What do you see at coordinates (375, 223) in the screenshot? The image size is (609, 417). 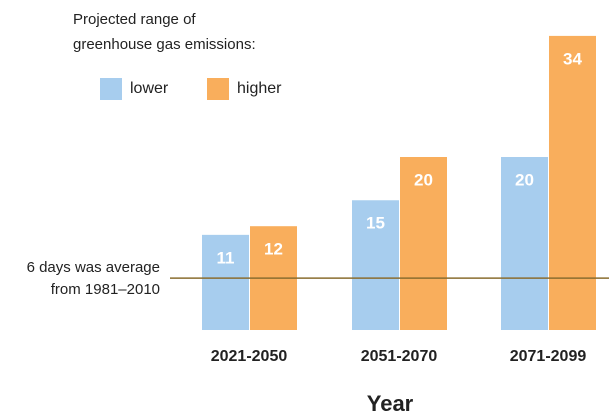 I see `data-label: 15` at bounding box center [375, 223].